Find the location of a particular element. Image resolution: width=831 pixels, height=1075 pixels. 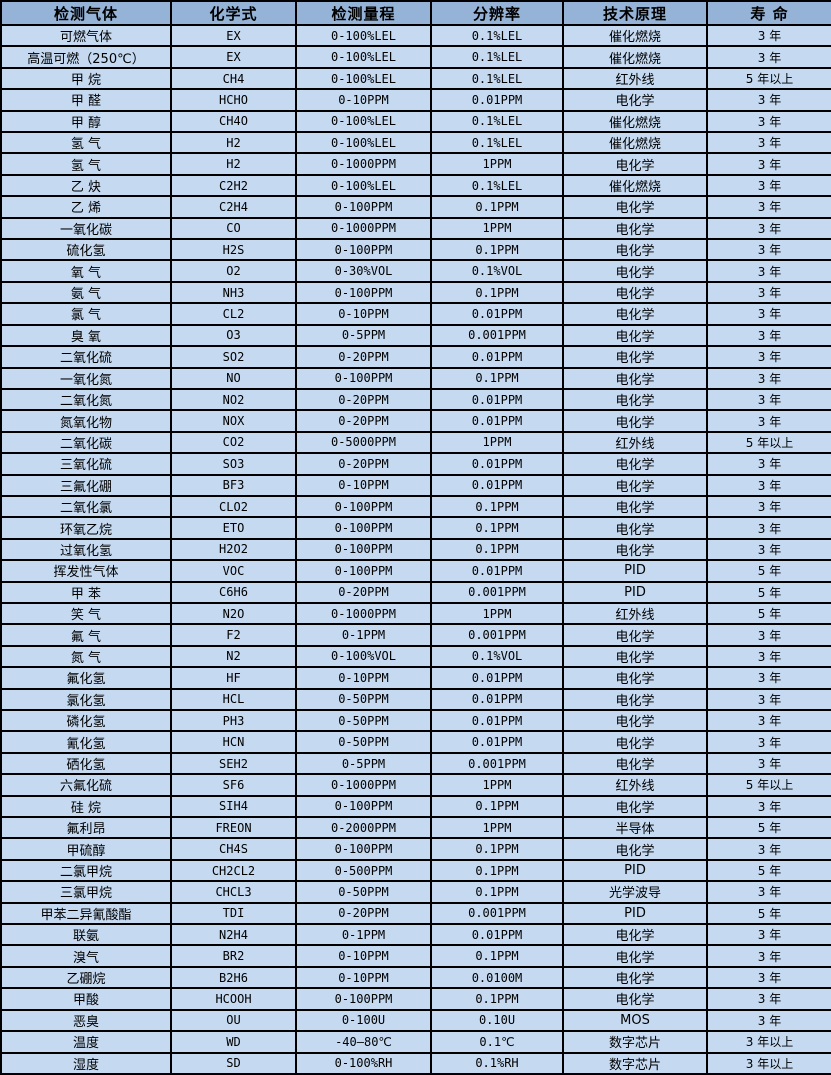

detection-range-cell: 0-100%VOL is located at coordinates (363, 656).